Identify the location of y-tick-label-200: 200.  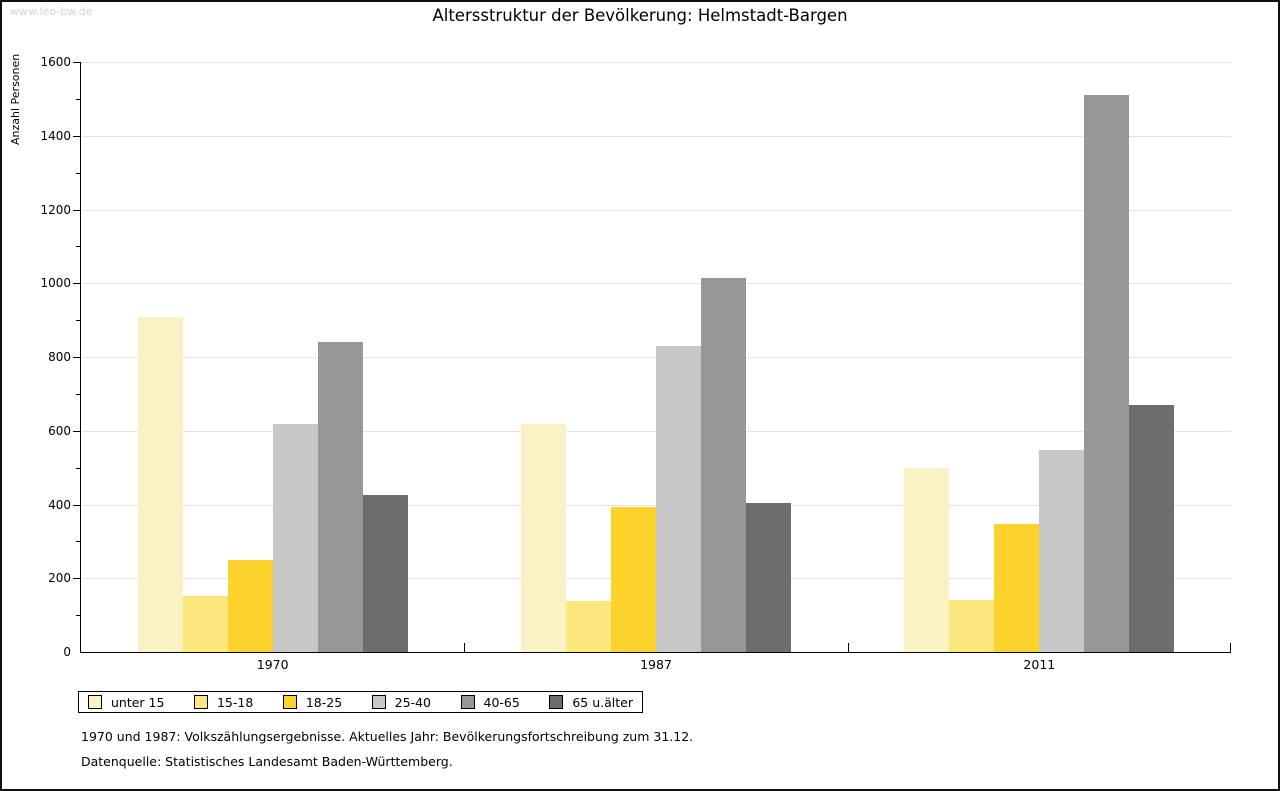
(59, 578).